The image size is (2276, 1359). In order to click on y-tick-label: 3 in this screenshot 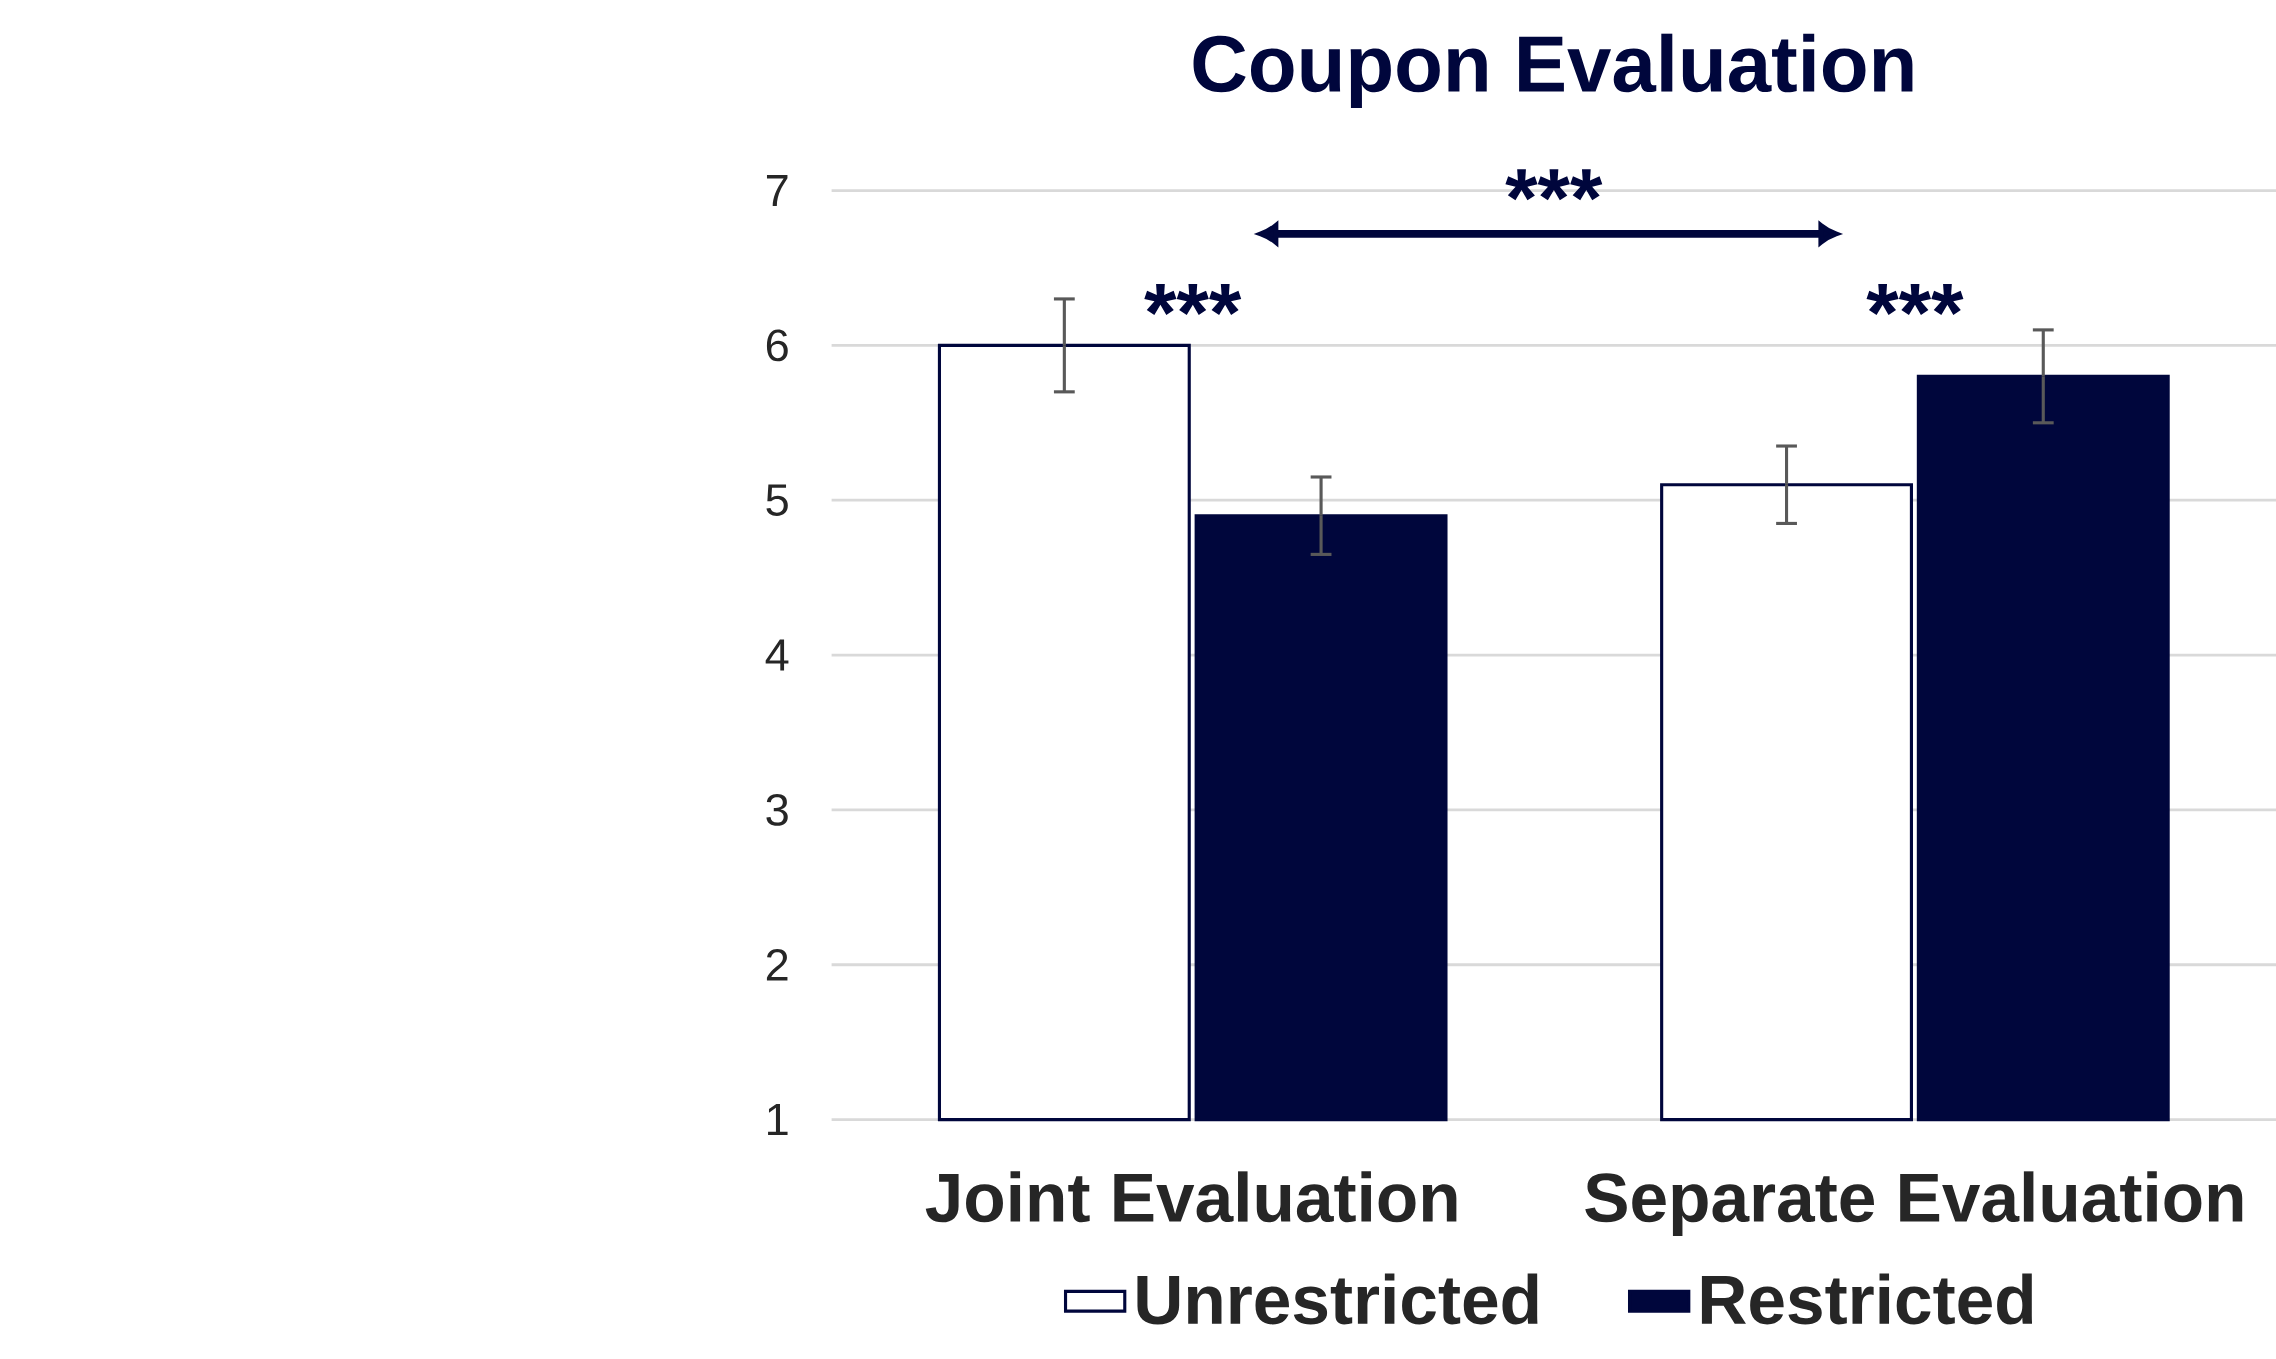, I will do `click(777, 809)`.